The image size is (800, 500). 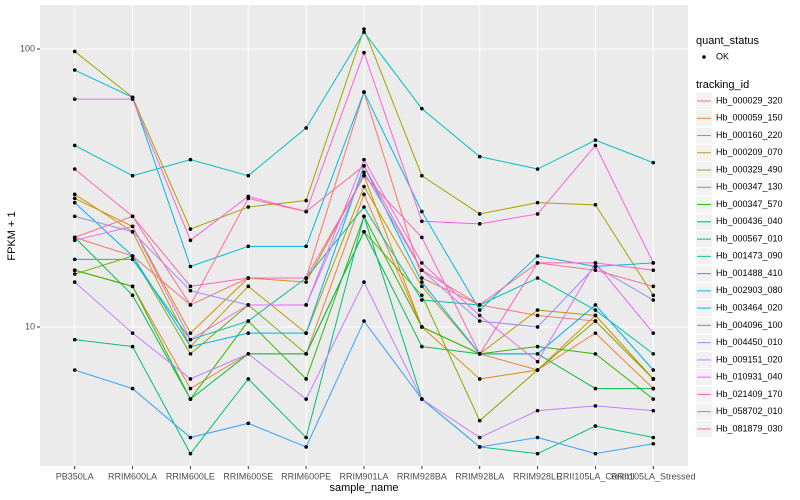 I want to click on y-axis-title: FPKM + 1, so click(x=12, y=235).